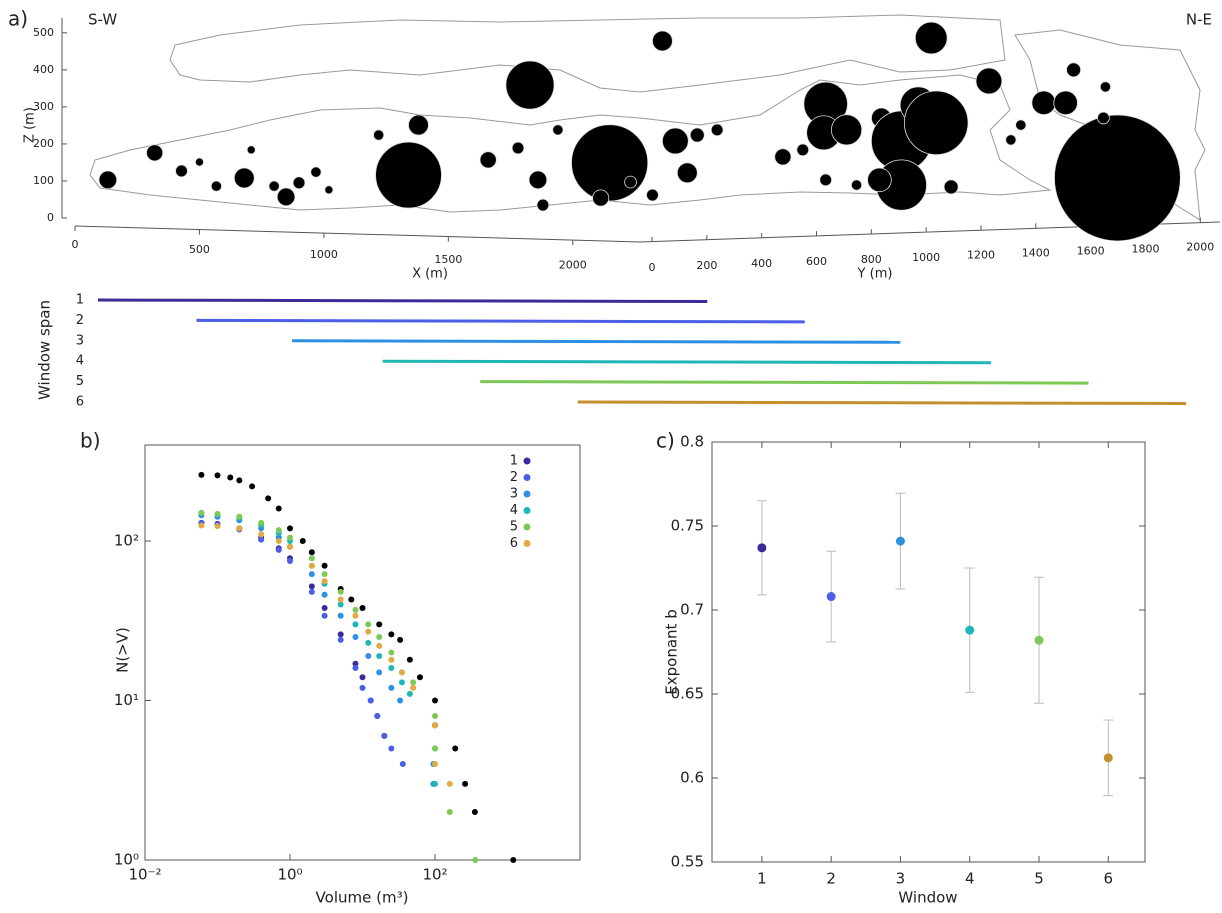 This screenshot has height=913, width=1222. I want to click on y-tick-label: 2000, so click(1200, 247).